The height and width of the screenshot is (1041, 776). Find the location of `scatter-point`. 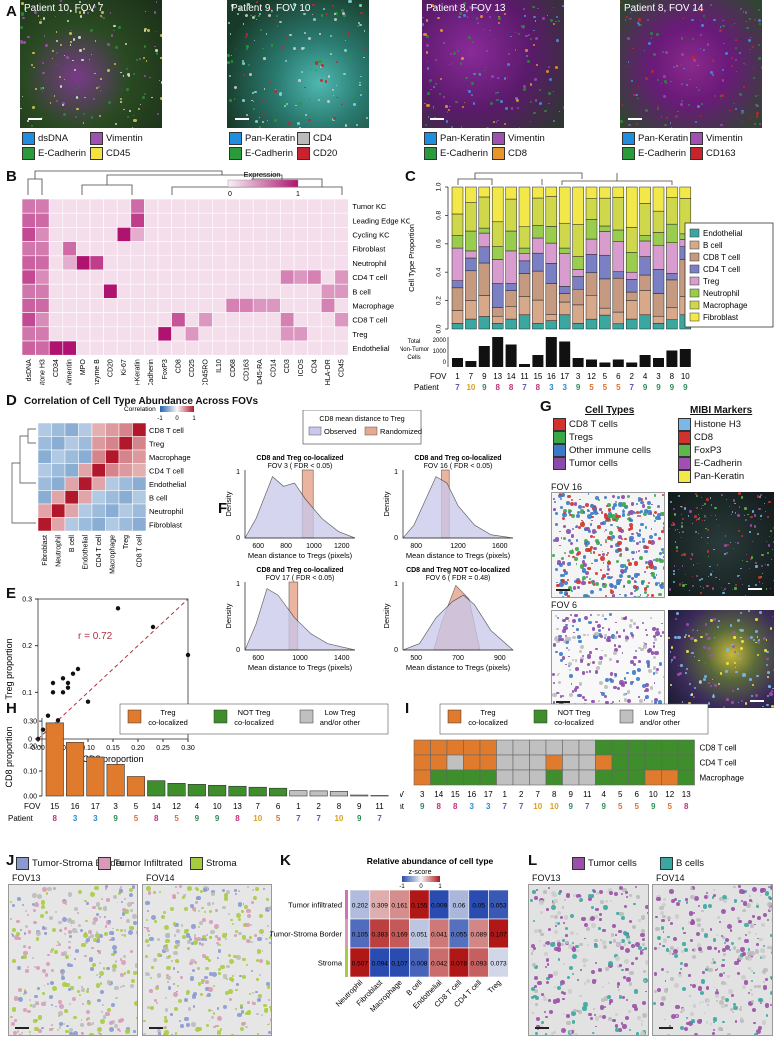

scatter-point is located at coordinates (63, 692).